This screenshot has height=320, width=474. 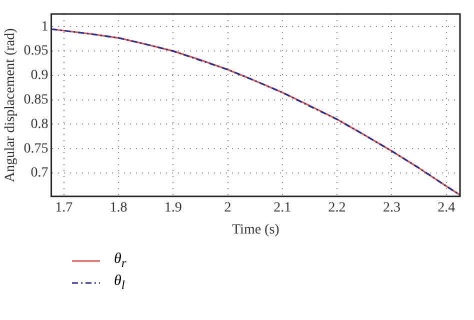 What do you see at coordinates (64, 208) in the screenshot?
I see `x-tick-label: 1.7` at bounding box center [64, 208].